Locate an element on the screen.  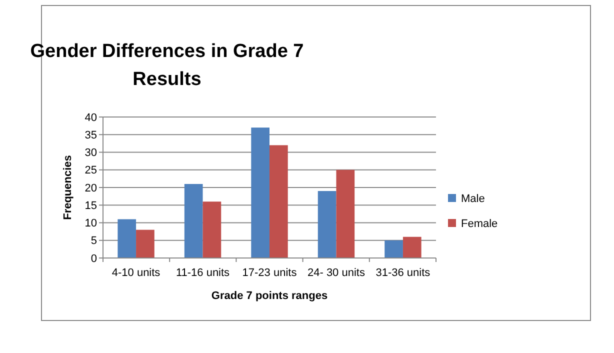
y-tick-label: 40 is located at coordinates (90, 118).